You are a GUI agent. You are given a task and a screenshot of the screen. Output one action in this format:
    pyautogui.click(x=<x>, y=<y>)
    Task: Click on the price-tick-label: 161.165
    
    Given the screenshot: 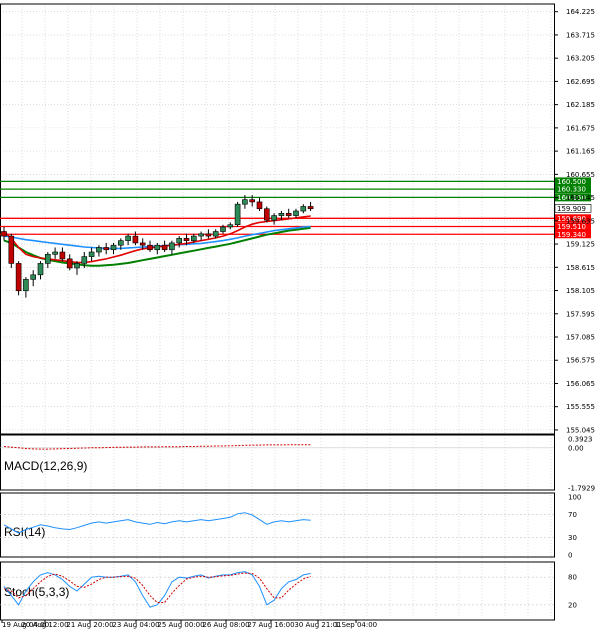 What is the action you would take?
    pyautogui.click(x=580, y=152)
    